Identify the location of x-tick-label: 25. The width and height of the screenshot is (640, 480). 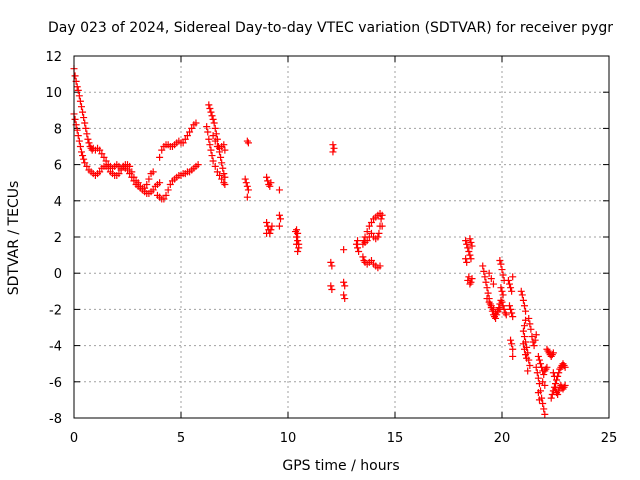
(609, 438).